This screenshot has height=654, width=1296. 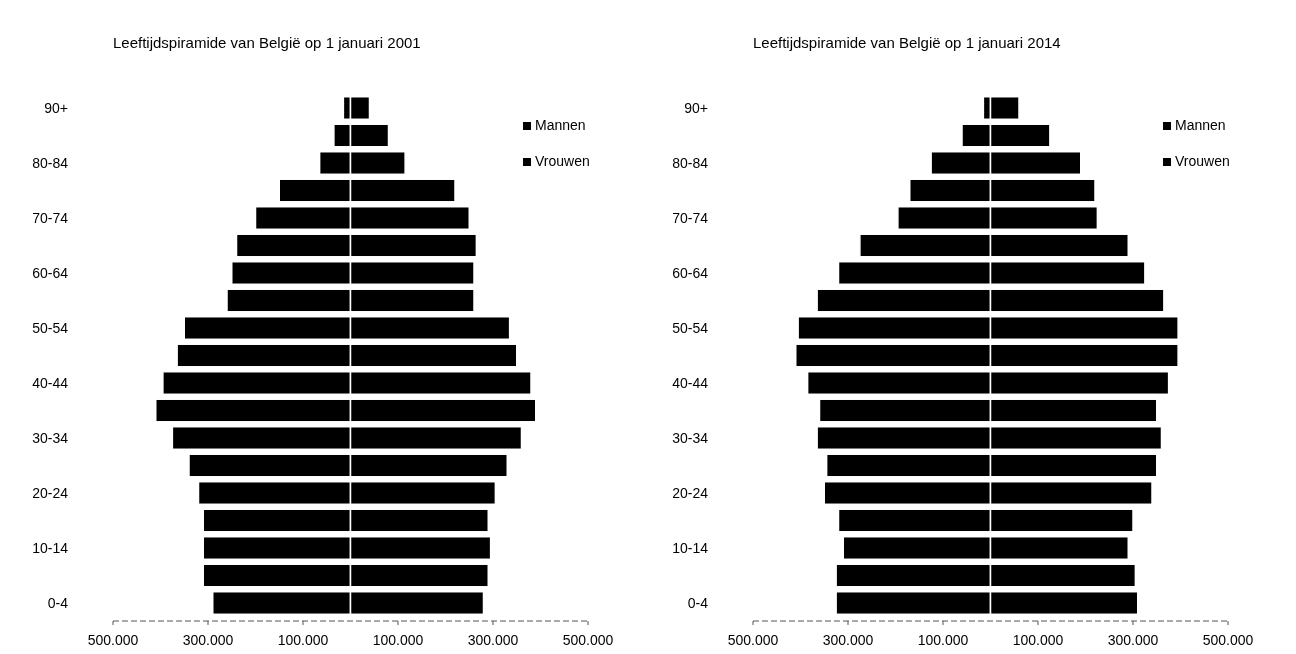 What do you see at coordinates (267, 42) in the screenshot?
I see `chart-title: Leeftijdspiramide van België op 1 januari 2001` at bounding box center [267, 42].